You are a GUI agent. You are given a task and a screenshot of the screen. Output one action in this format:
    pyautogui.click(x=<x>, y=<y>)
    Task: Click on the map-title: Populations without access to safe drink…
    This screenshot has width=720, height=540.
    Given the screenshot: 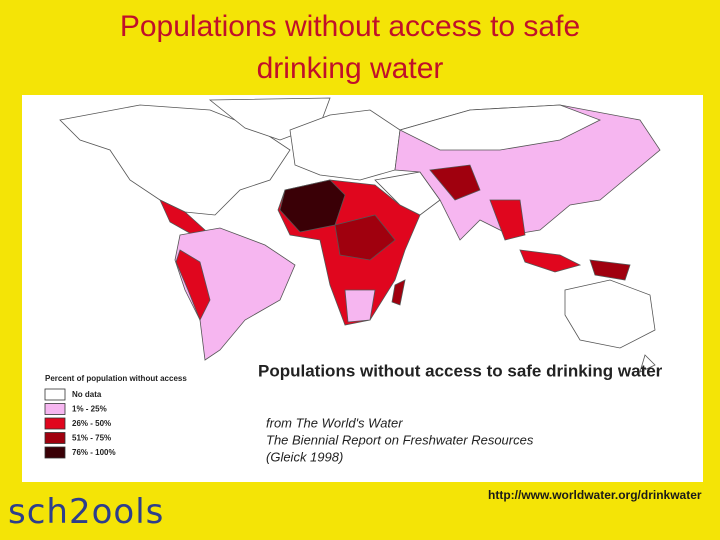 What is the action you would take?
    pyautogui.click(x=460, y=370)
    